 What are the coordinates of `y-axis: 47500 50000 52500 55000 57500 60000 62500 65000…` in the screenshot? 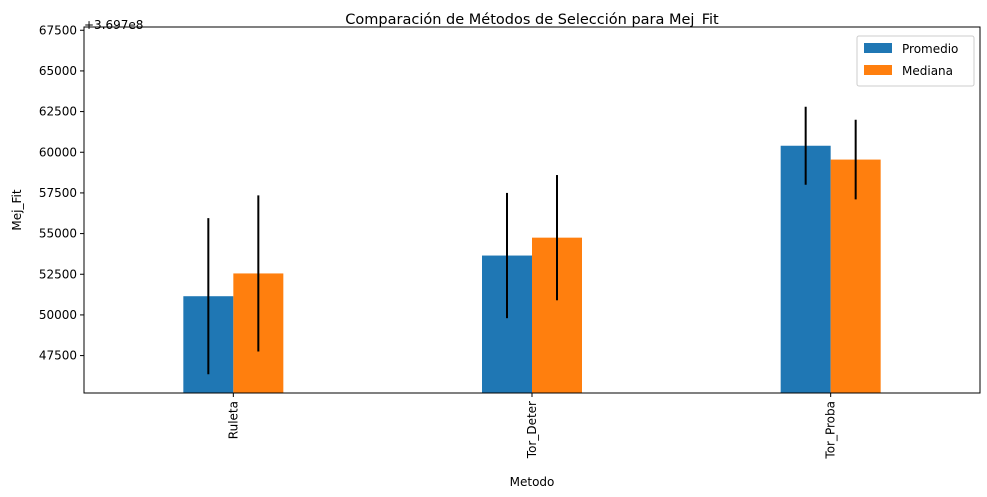 It's located at (61, 193).